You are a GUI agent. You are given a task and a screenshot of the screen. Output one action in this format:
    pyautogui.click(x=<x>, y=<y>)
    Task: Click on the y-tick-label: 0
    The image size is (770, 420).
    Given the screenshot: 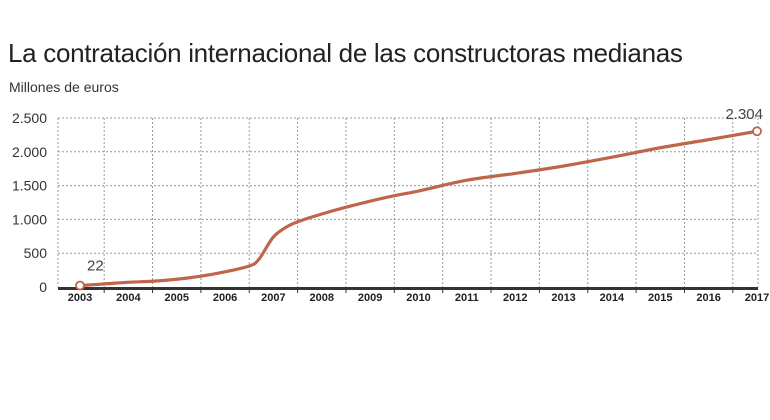 What is the action you would take?
    pyautogui.click(x=43, y=287)
    